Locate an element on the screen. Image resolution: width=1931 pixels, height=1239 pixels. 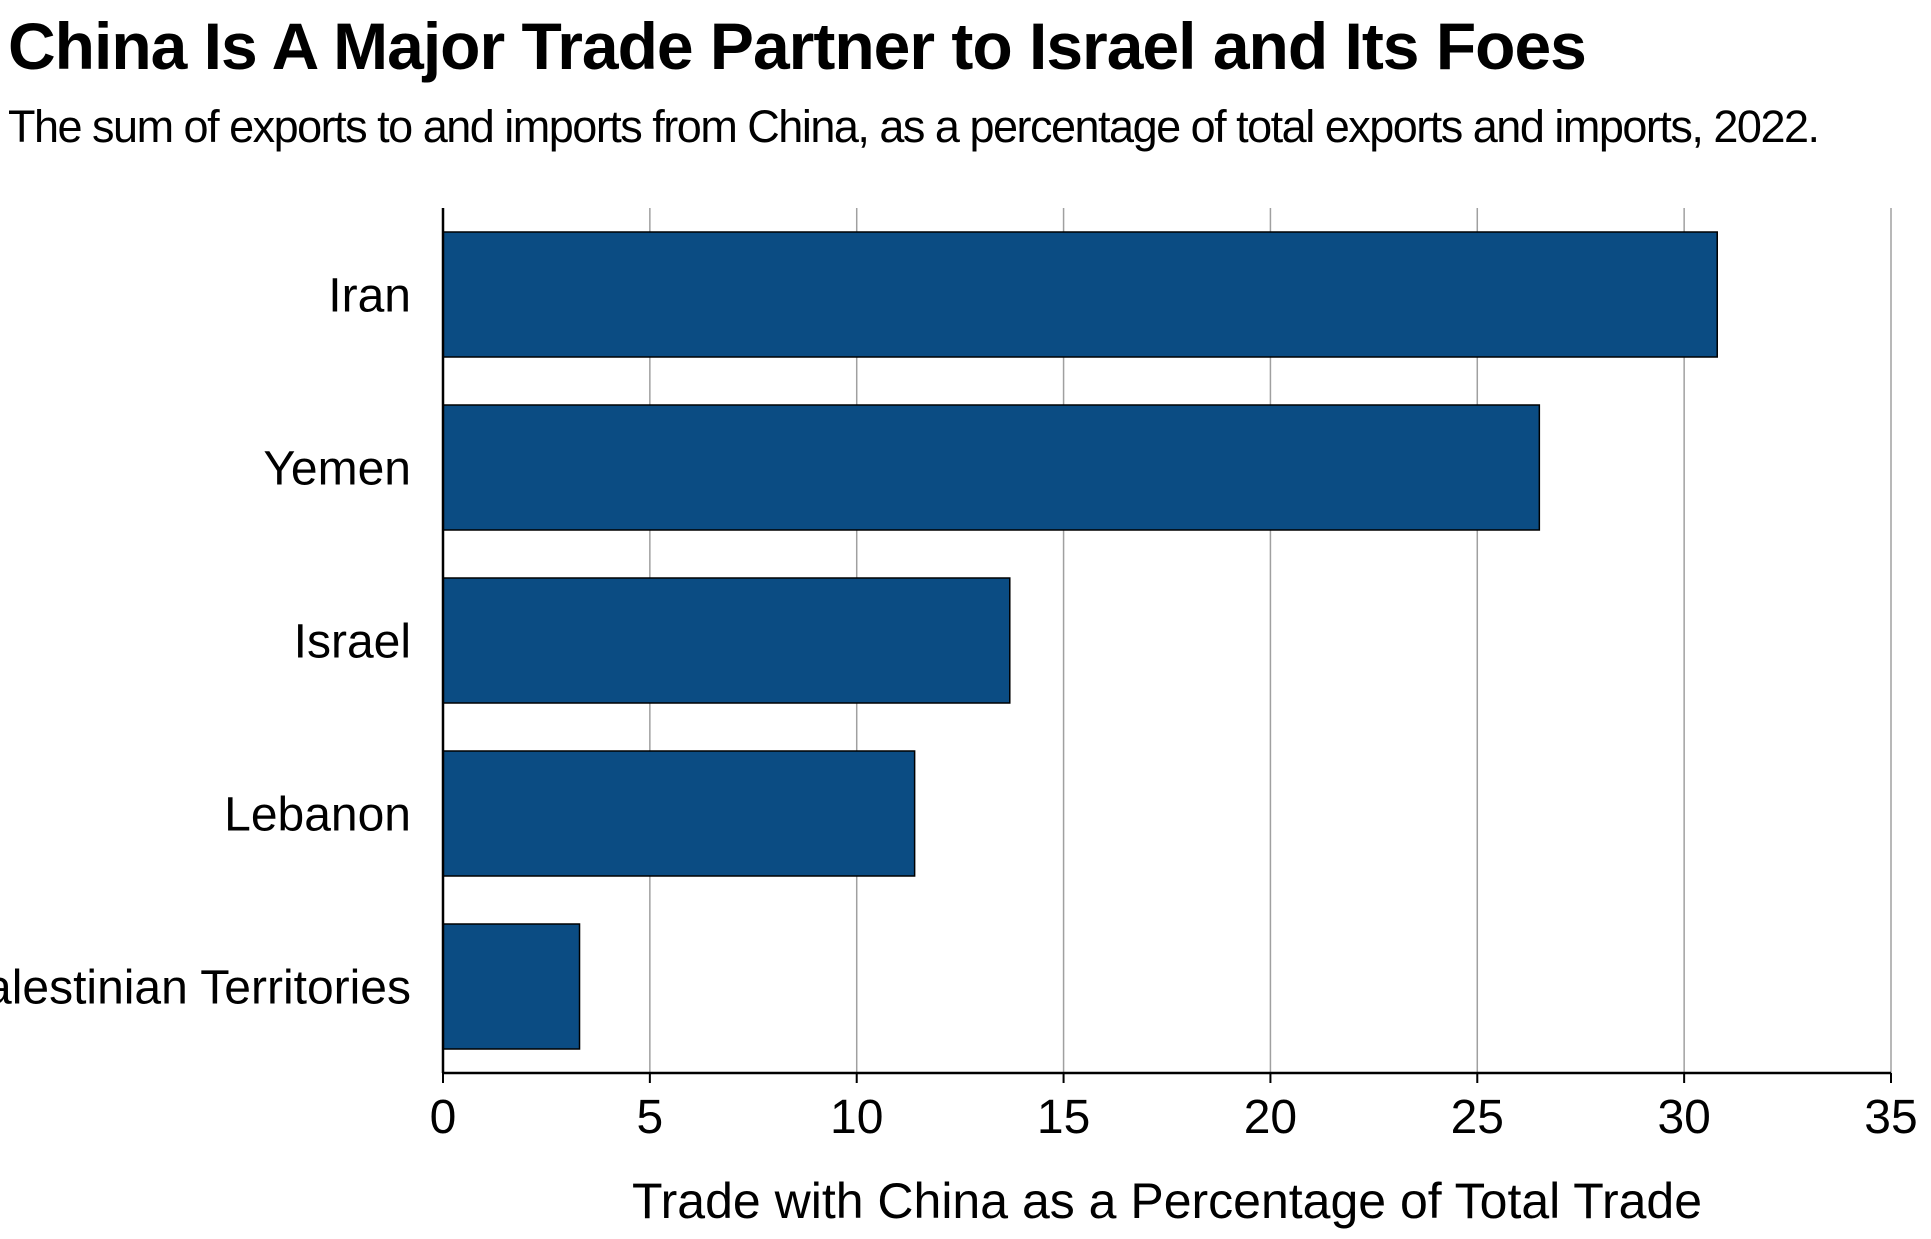
x-tick-label: 30 is located at coordinates (1683, 1117).